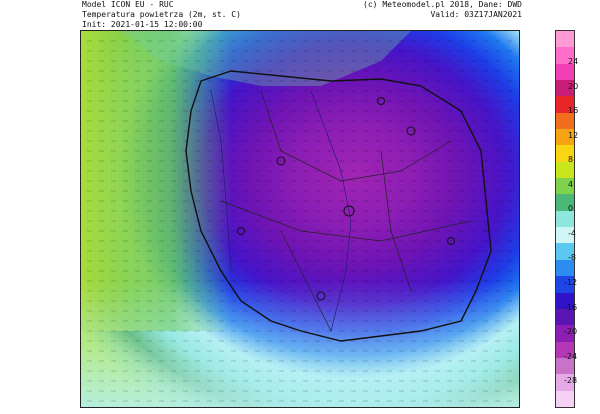 The width and height of the screenshot is (600, 414). What do you see at coordinates (571, 381) in the screenshot?
I see `legend-tick-label: -28` at bounding box center [571, 381].